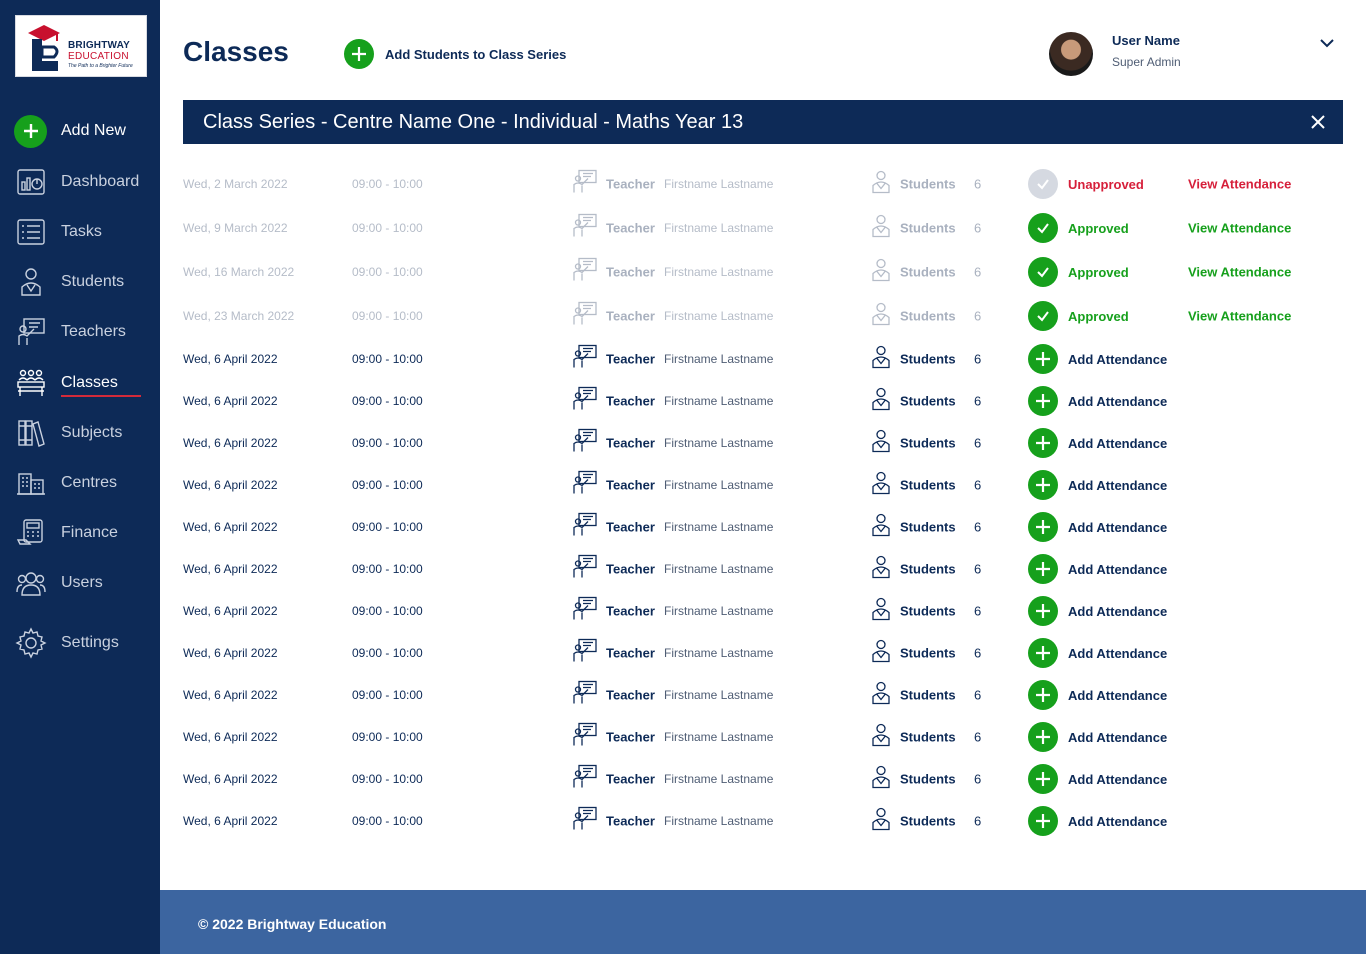 The width and height of the screenshot is (1366, 954). I want to click on session-date: Wed, 2 March 2022, so click(235, 184).